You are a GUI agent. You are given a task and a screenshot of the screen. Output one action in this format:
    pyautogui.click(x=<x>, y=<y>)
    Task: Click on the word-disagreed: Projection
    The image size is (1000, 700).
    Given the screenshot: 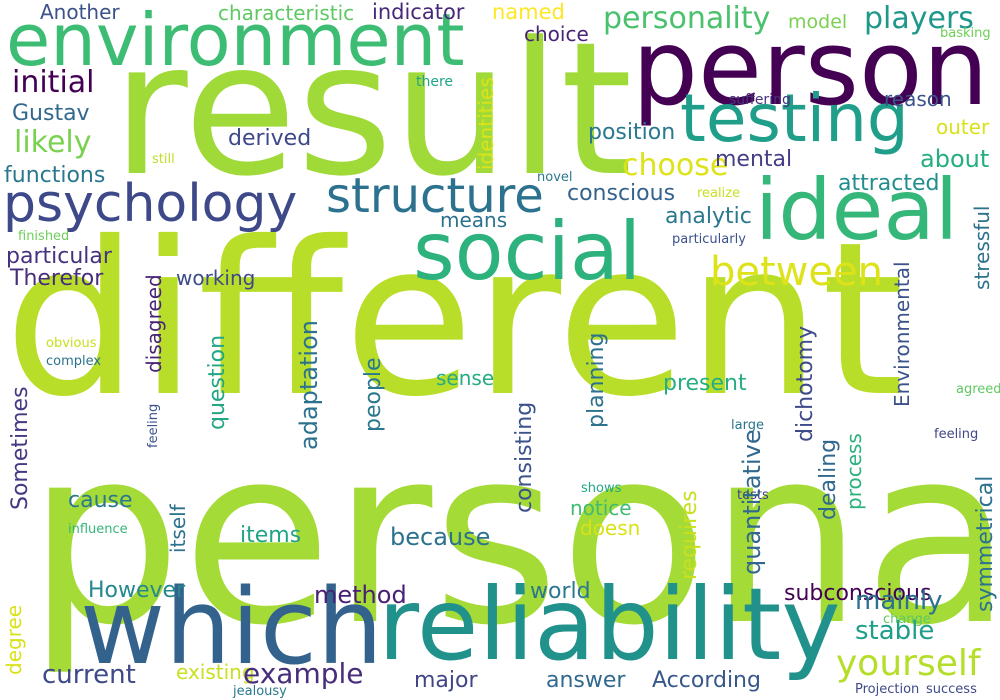 What is the action you would take?
    pyautogui.click(x=887, y=689)
    